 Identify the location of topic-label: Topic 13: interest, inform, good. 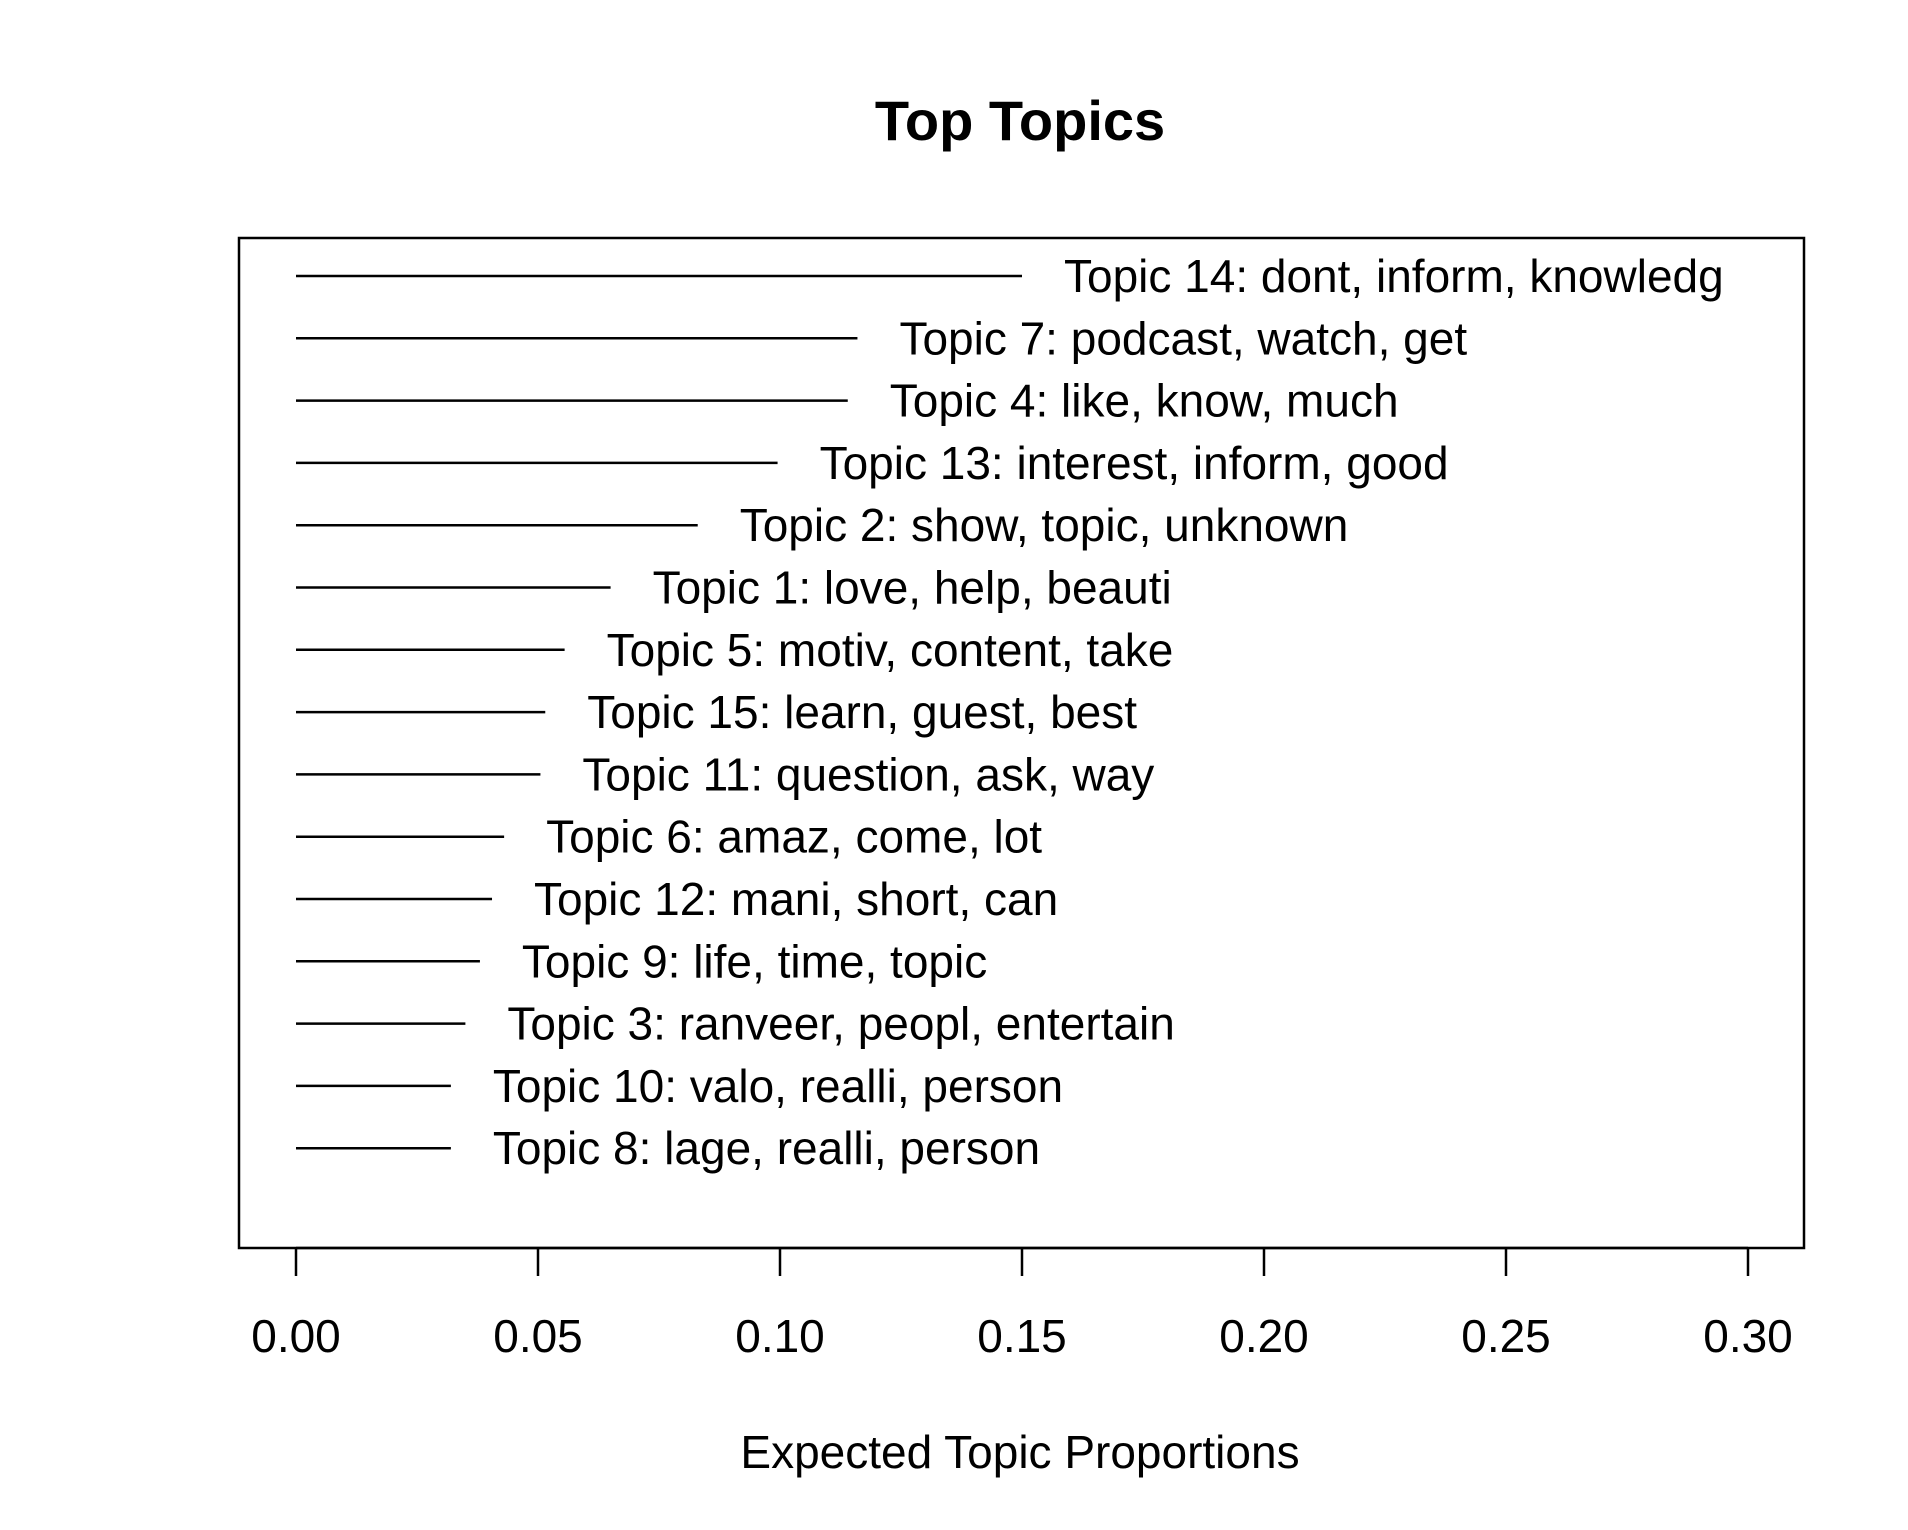
(1134, 463).